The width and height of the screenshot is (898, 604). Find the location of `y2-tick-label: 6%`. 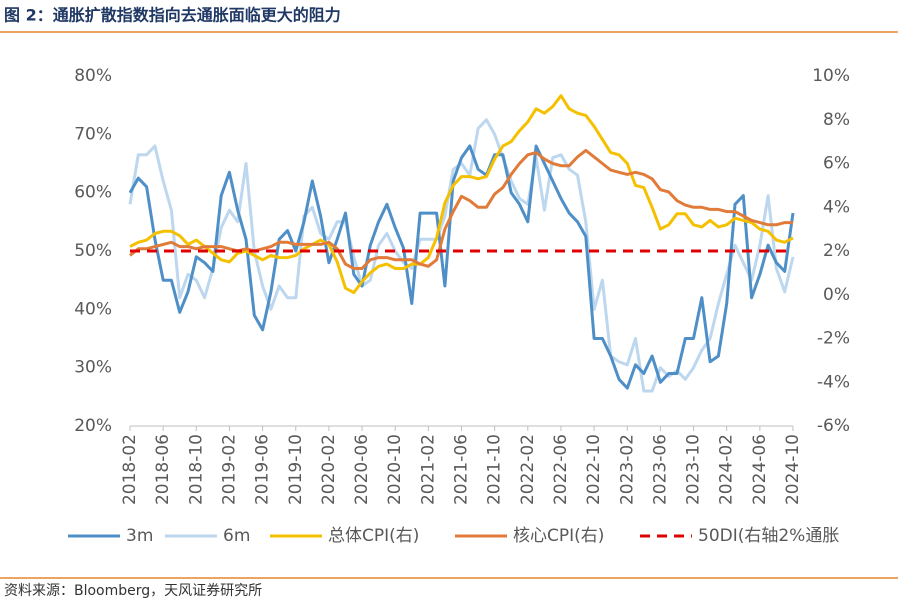

y2-tick-label: 6% is located at coordinates (836, 164).